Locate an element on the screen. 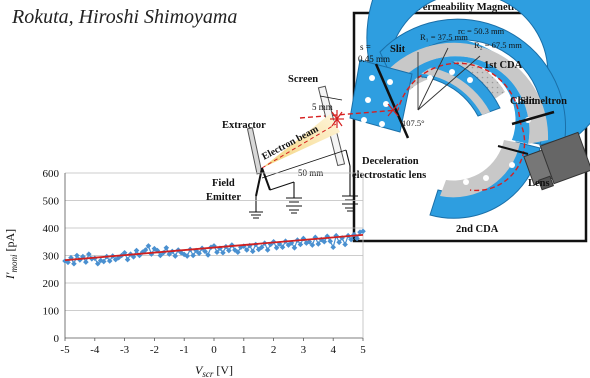  x-tick-label: -5 is located at coordinates (65, 350).